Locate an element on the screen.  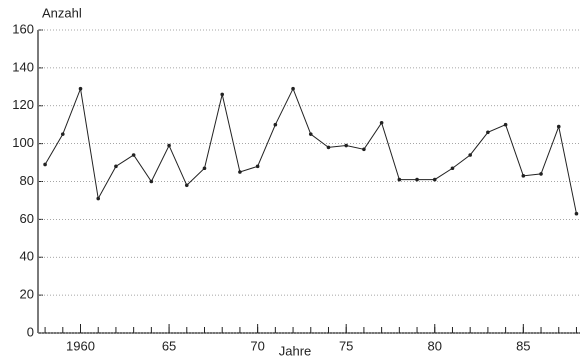
x-tick-label: 80 is located at coordinates (435, 345).